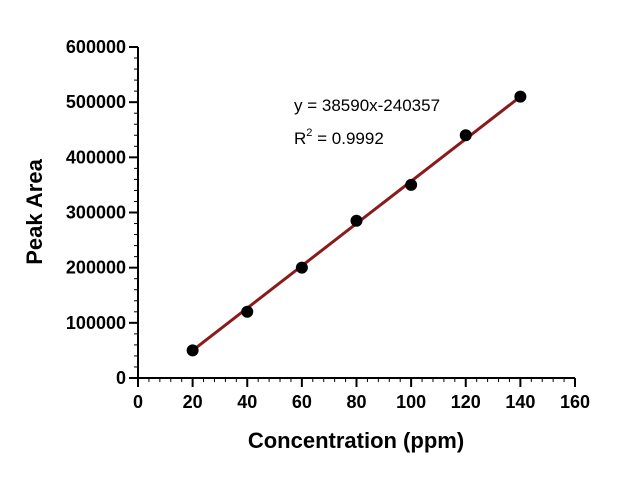  I want to click on y-tick-label: 100000, so click(96, 323).